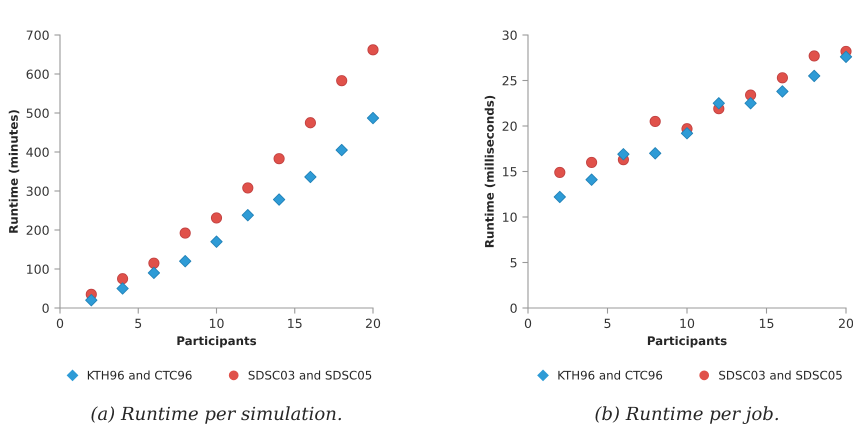 The width and height of the screenshot is (853, 440). Describe the element at coordinates (37, 113) in the screenshot. I see `y-tick-label: 500` at that location.